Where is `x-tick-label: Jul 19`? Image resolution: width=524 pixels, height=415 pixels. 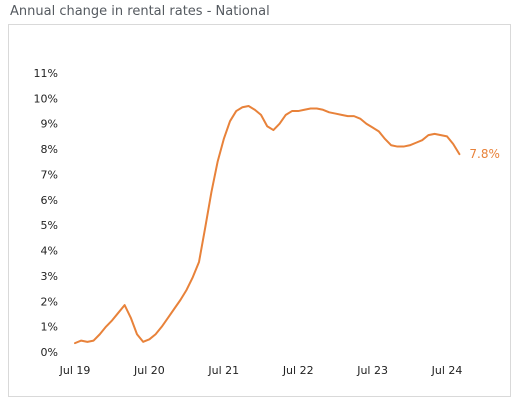 x-tick-label: Jul 19 is located at coordinates (75, 370).